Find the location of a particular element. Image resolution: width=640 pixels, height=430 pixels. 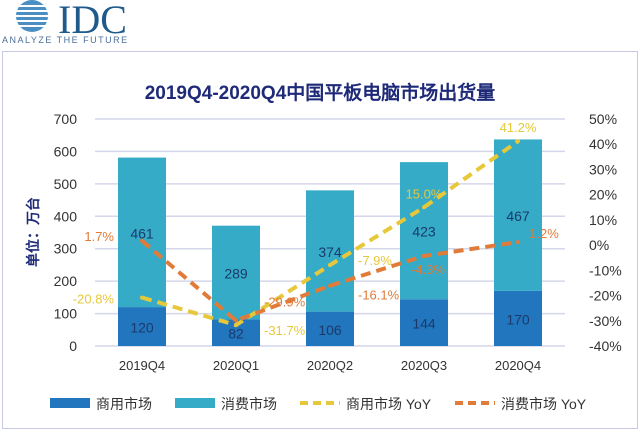

y2-tick-label: -20% is located at coordinates (605, 296).